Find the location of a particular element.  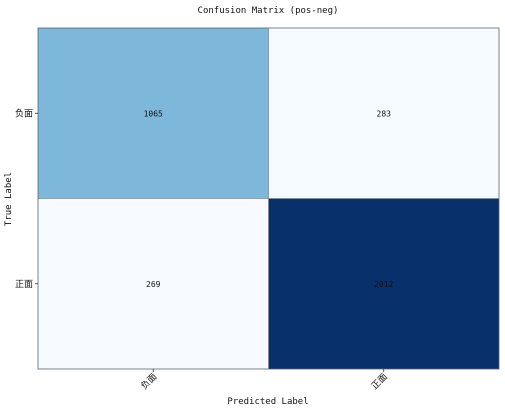

x-tick-label-1: 正面 is located at coordinates (379, 381).